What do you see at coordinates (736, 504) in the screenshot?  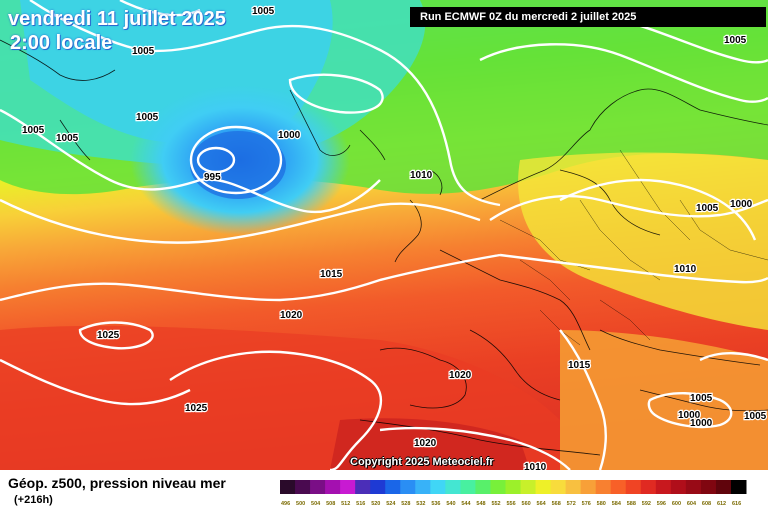 I see `colorbar-label: 616` at bounding box center [736, 504].